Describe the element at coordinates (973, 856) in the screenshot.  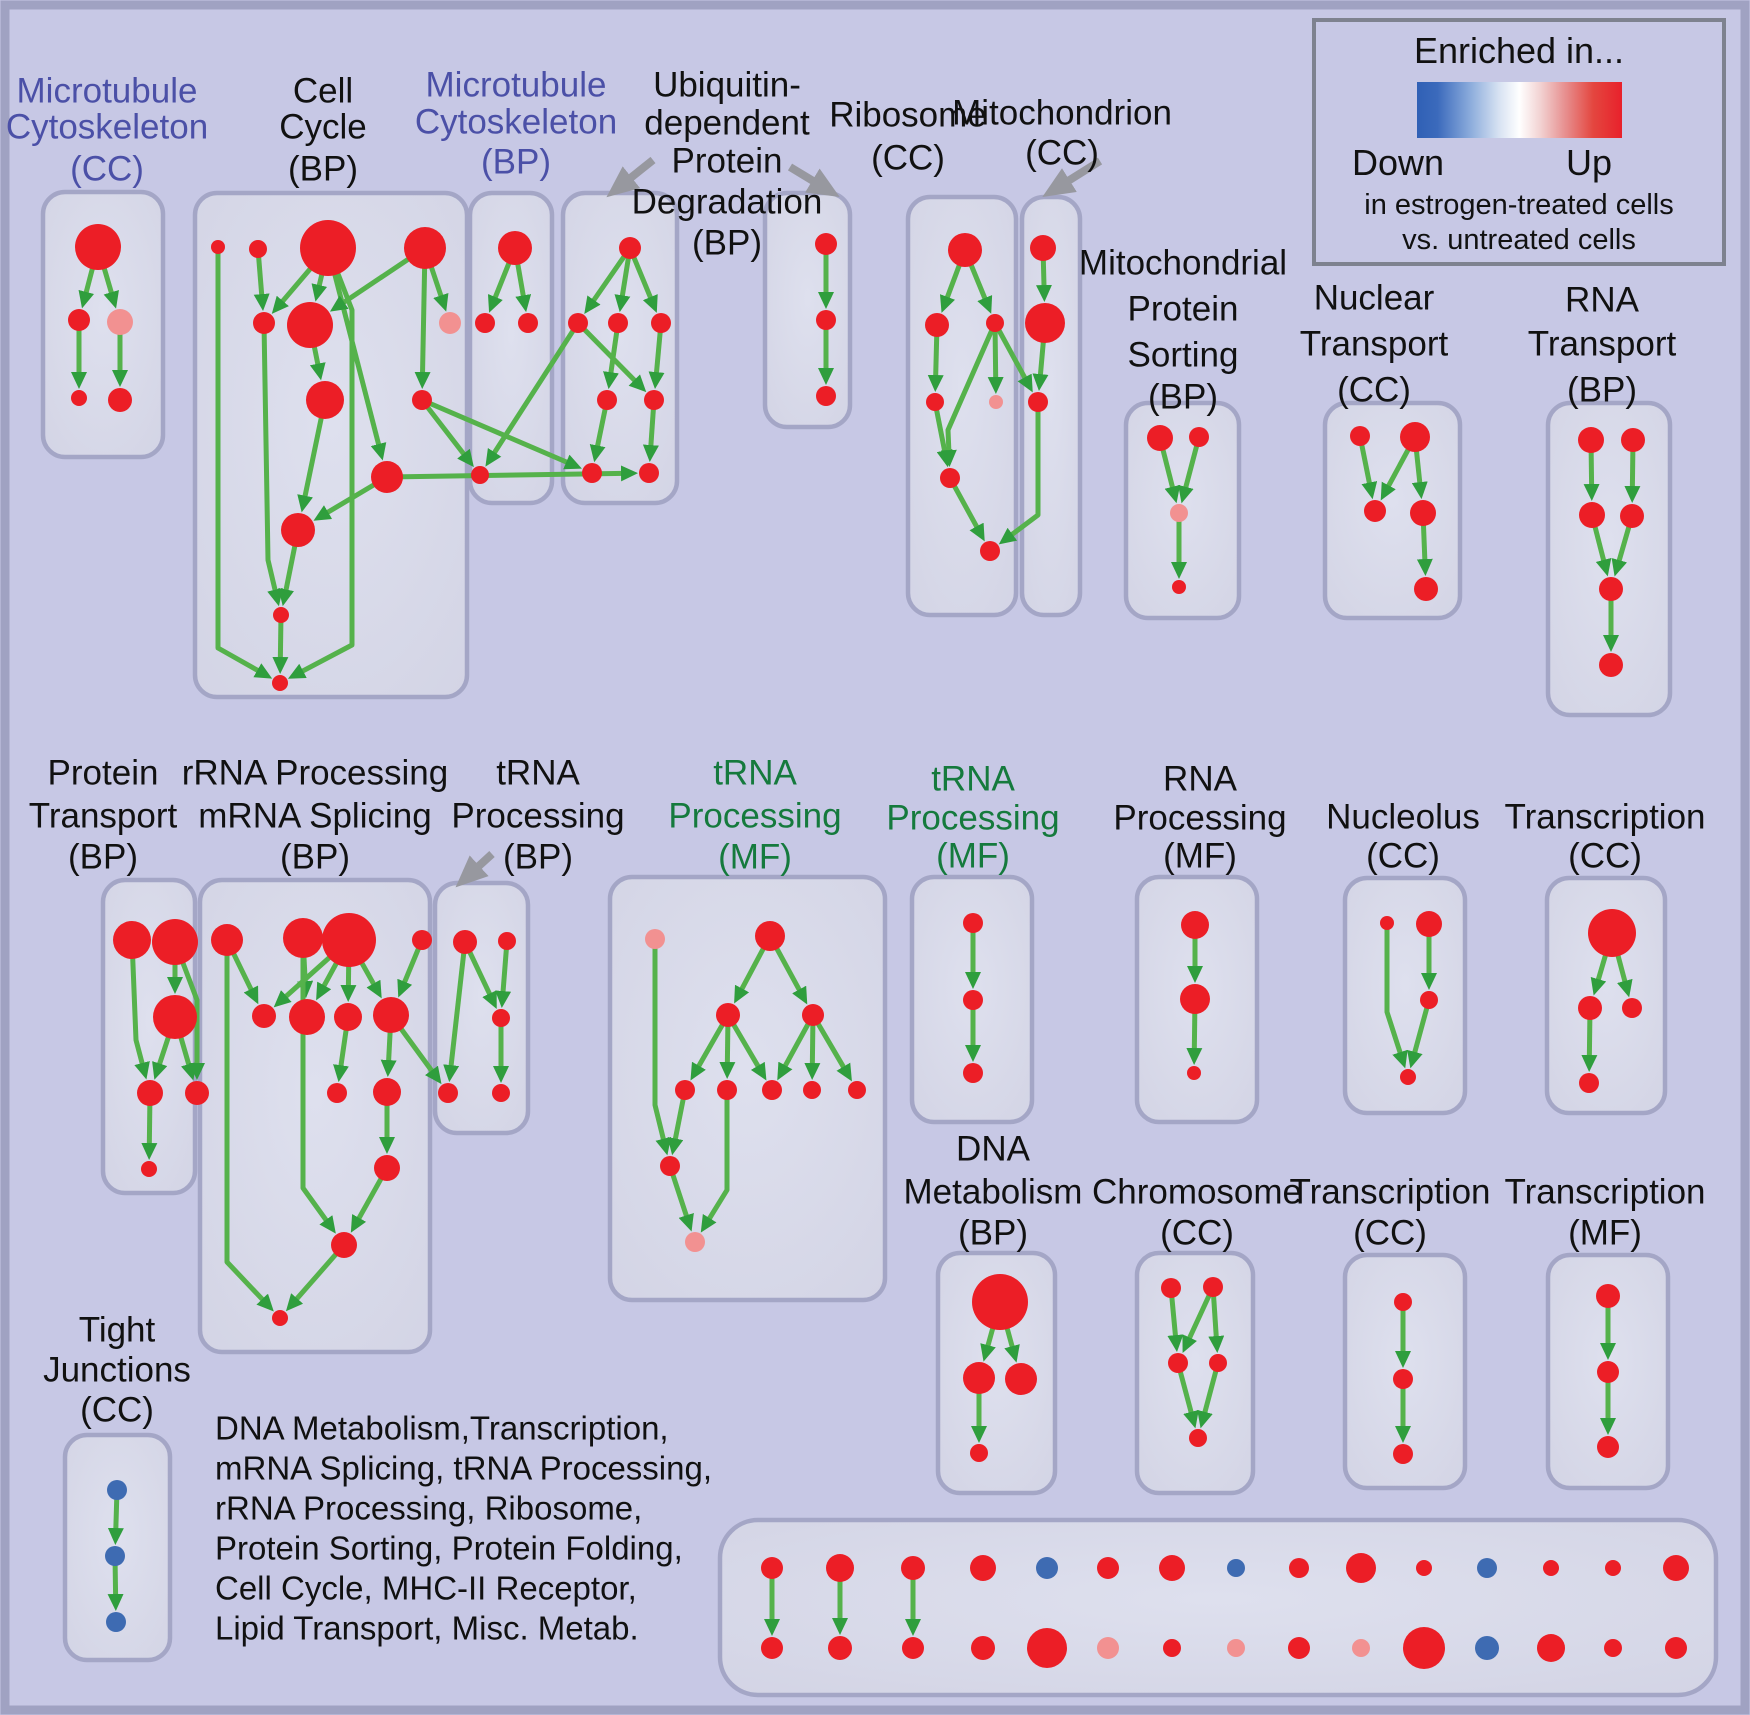
I see `cluster-label-trna-processing-mf-2-line3: (MF)` at that location.